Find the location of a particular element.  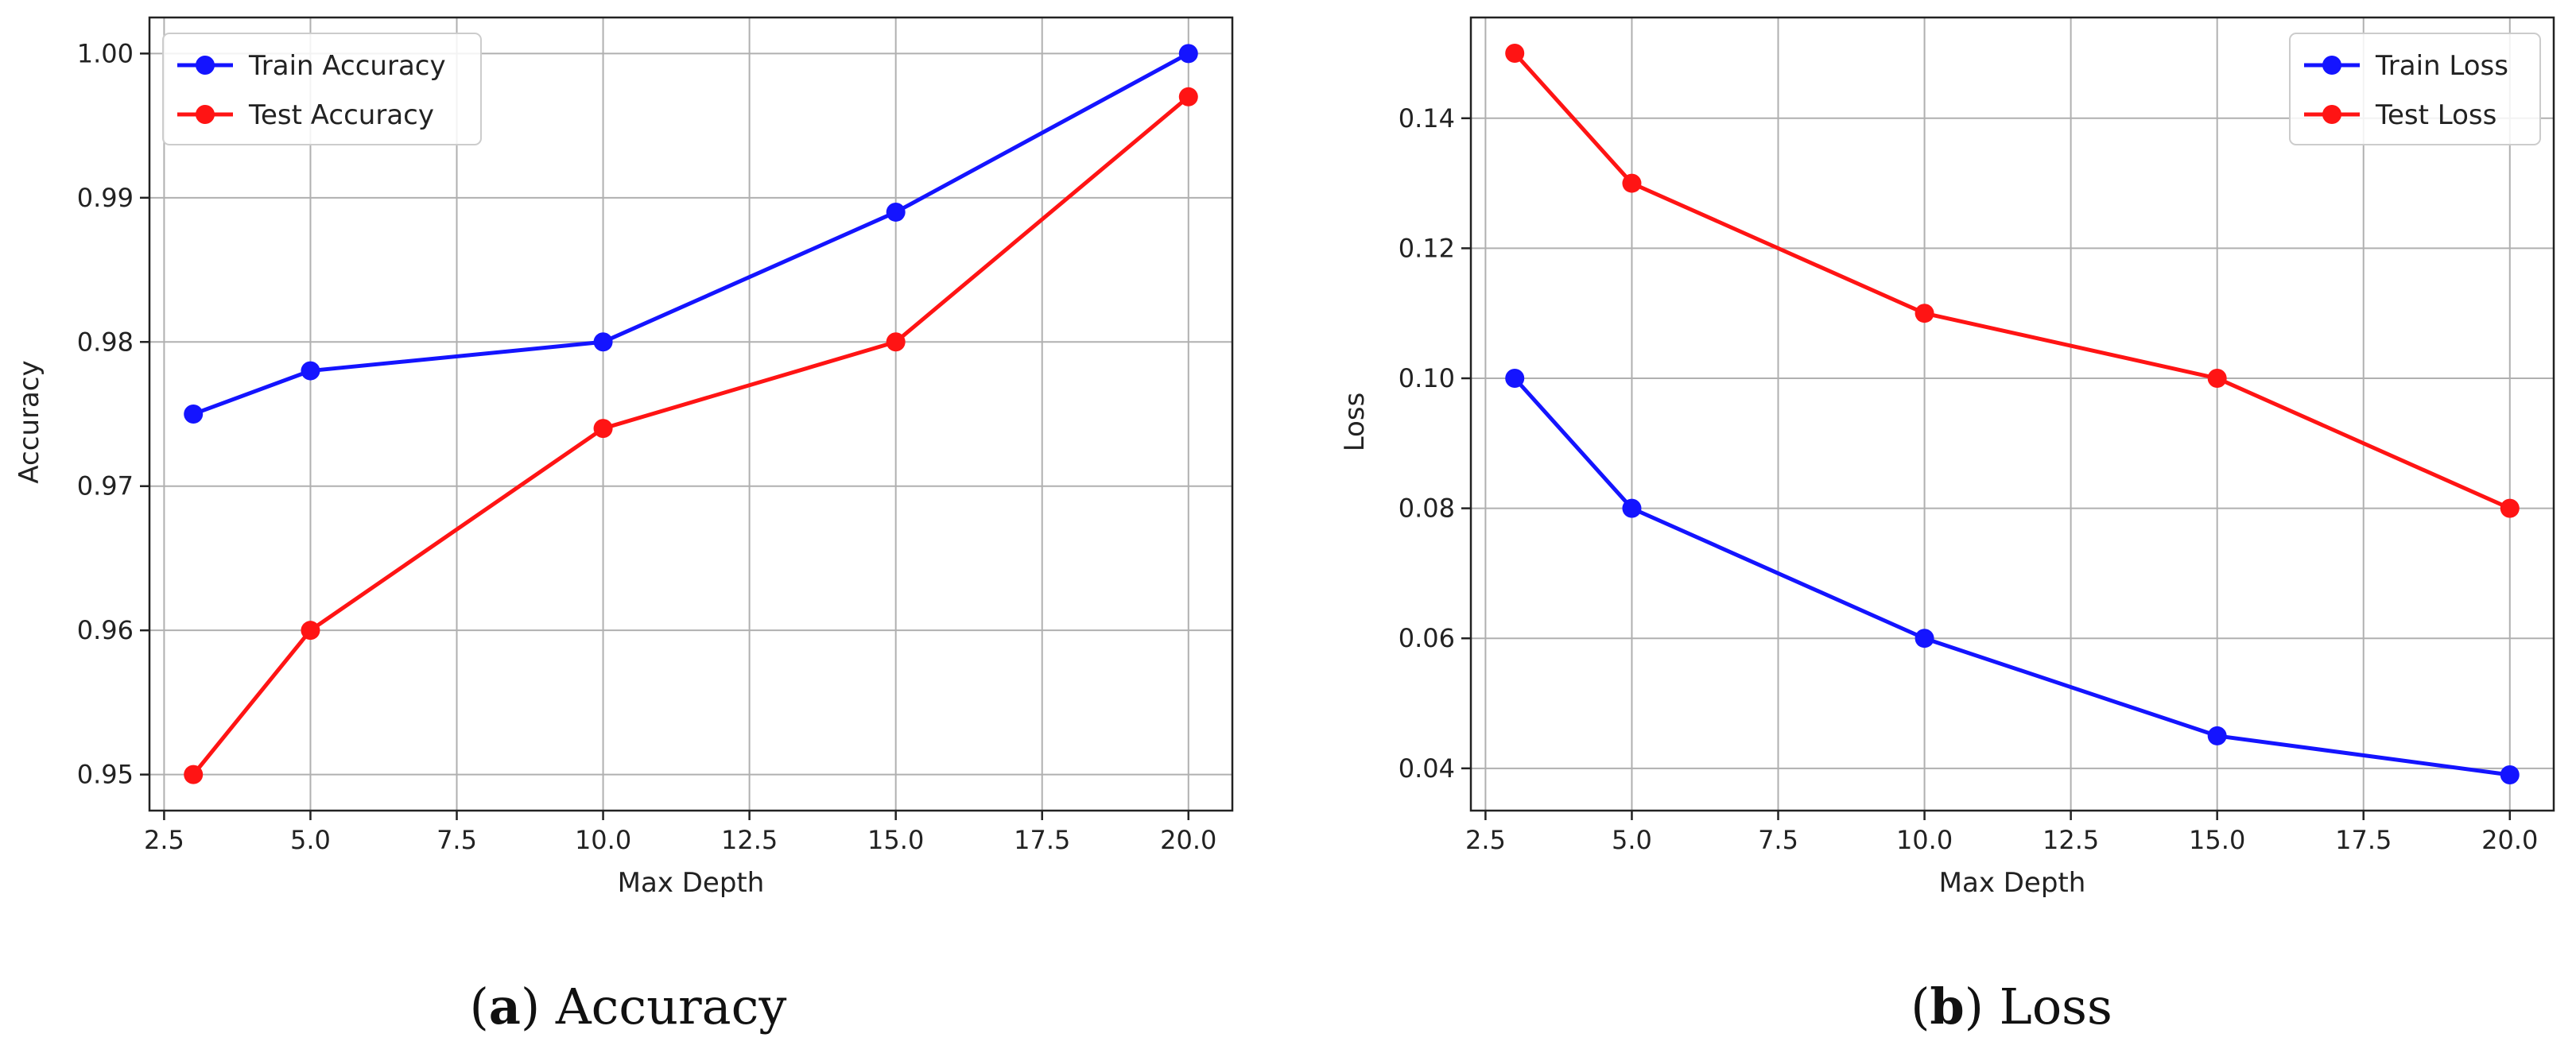

panel-caption: (a) Accuracy is located at coordinates (628, 1007).